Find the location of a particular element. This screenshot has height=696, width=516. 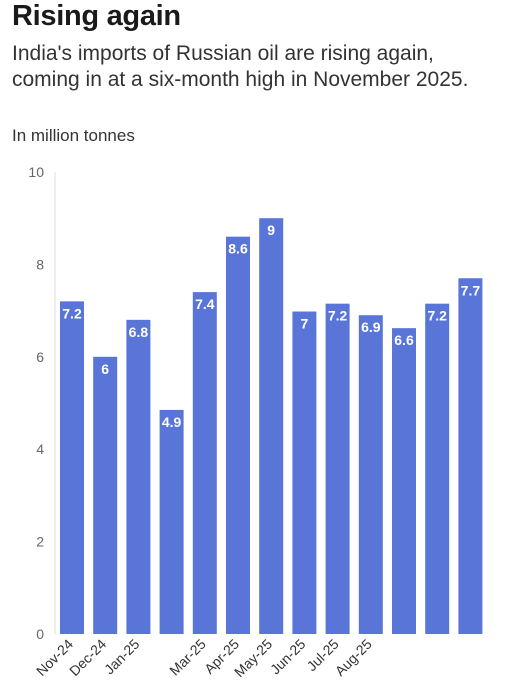

y-tick-label: 0 is located at coordinates (40, 634).